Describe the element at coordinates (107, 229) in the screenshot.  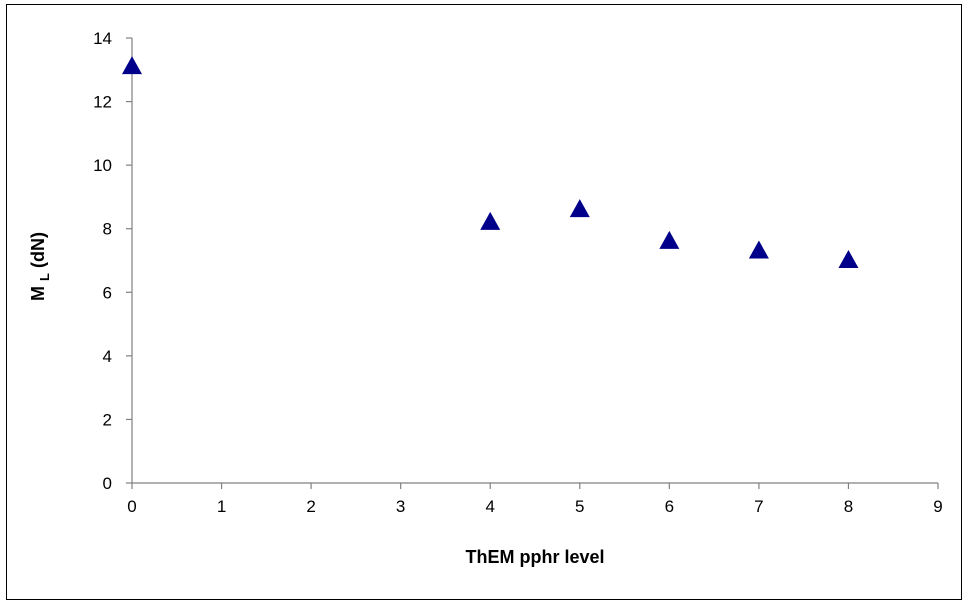
I see `y-tick-label: 8` at that location.